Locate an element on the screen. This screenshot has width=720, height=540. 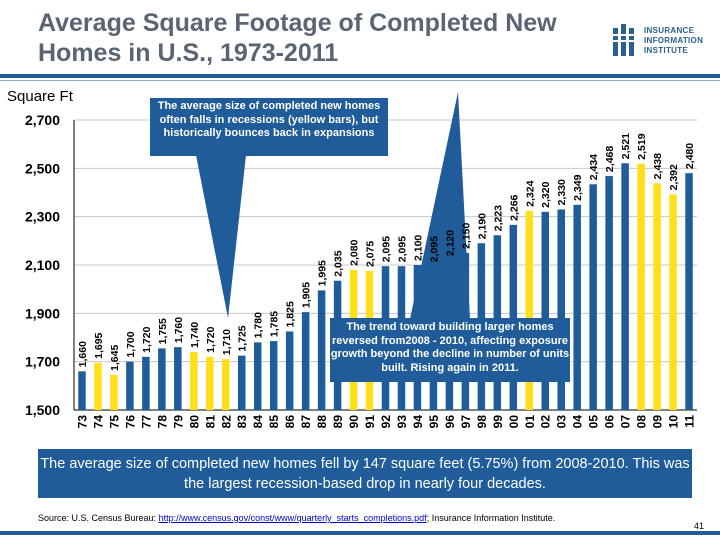
value-label-82: 1,710 is located at coordinates (227, 342).